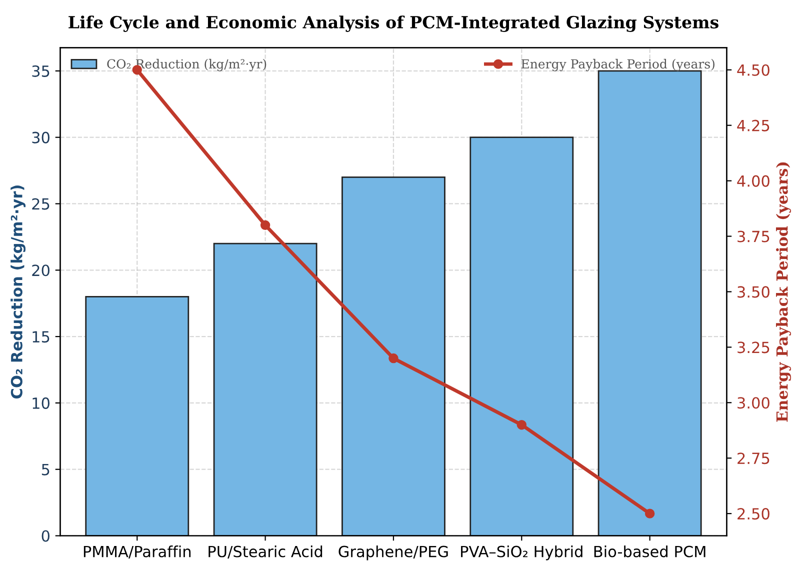 The height and width of the screenshot is (561, 803). What do you see at coordinates (41, 71) in the screenshot?
I see `y-tick-label: 35` at bounding box center [41, 71].